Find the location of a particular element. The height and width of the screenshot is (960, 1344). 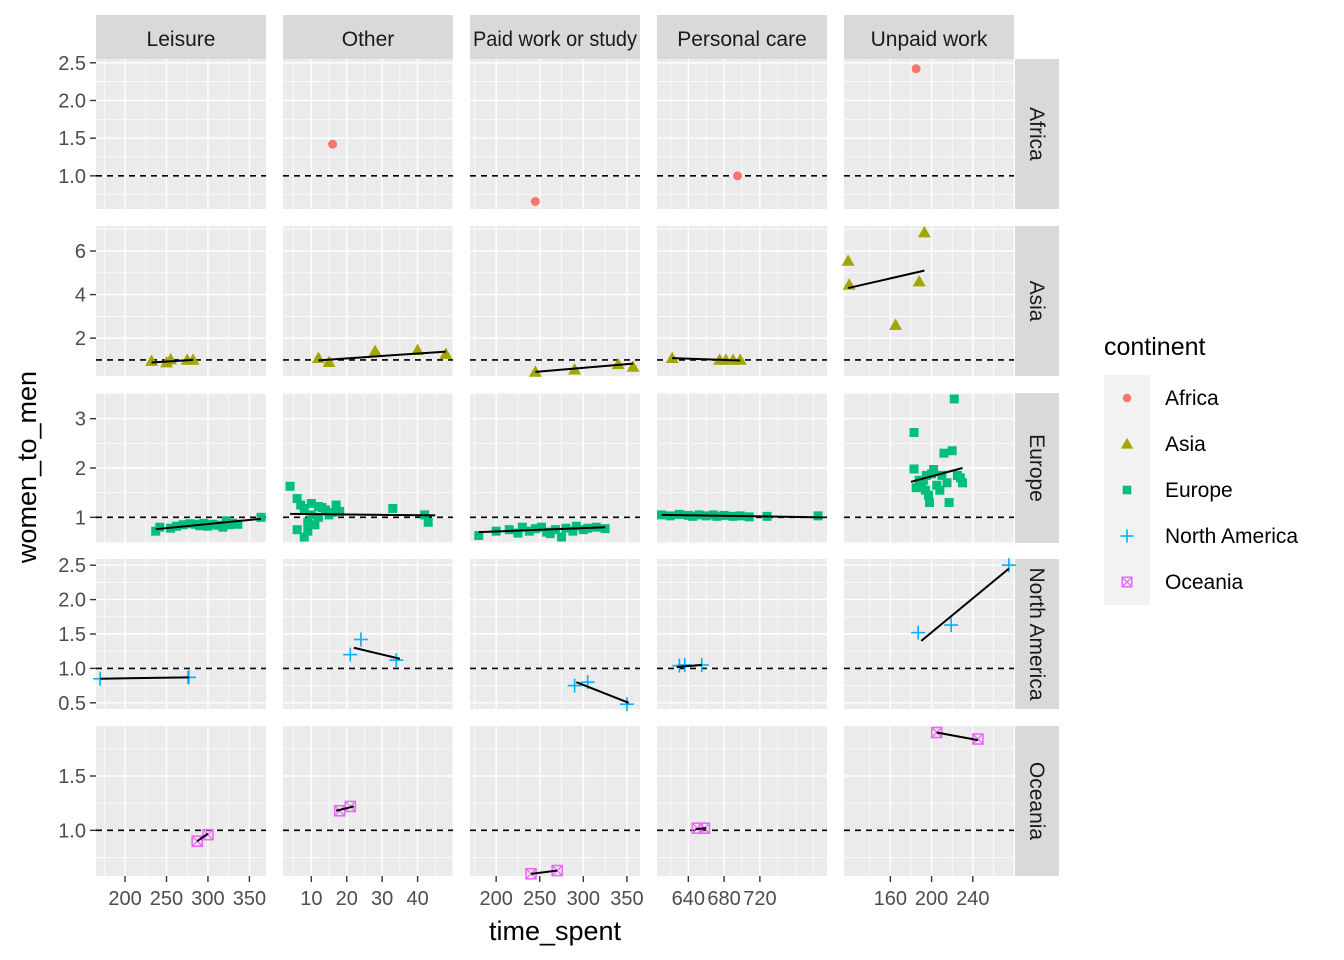

x-tick-label: 720 is located at coordinates (759, 899).